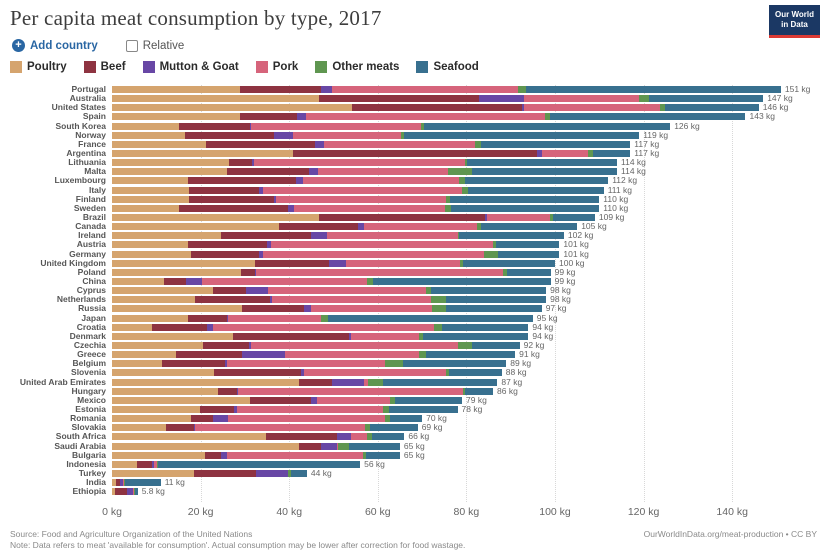 This screenshot has height=555, width=825. What do you see at coordinates (131, 45) in the screenshot?
I see `relative-checkbox` at bounding box center [131, 45].